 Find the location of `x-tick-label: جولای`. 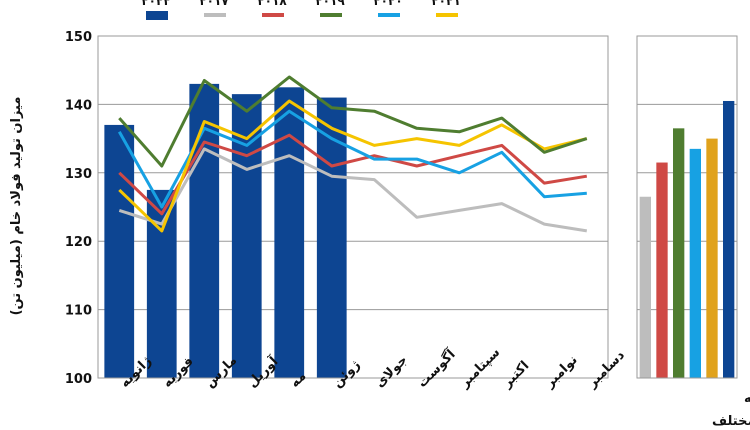

x-tick-label: جولای is located at coordinates (391, 372).